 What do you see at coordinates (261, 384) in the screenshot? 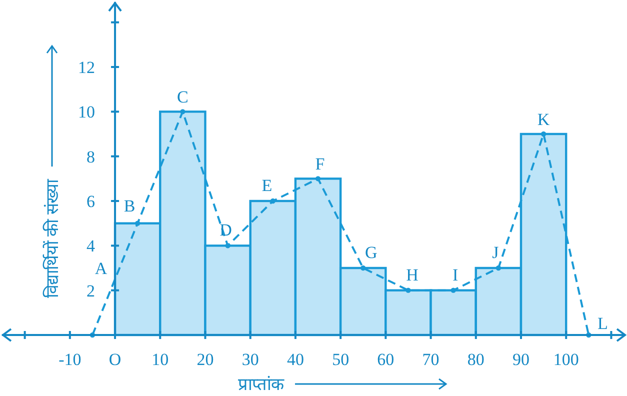
I see `x-axis-title: प्राप्तांक` at bounding box center [261, 384].